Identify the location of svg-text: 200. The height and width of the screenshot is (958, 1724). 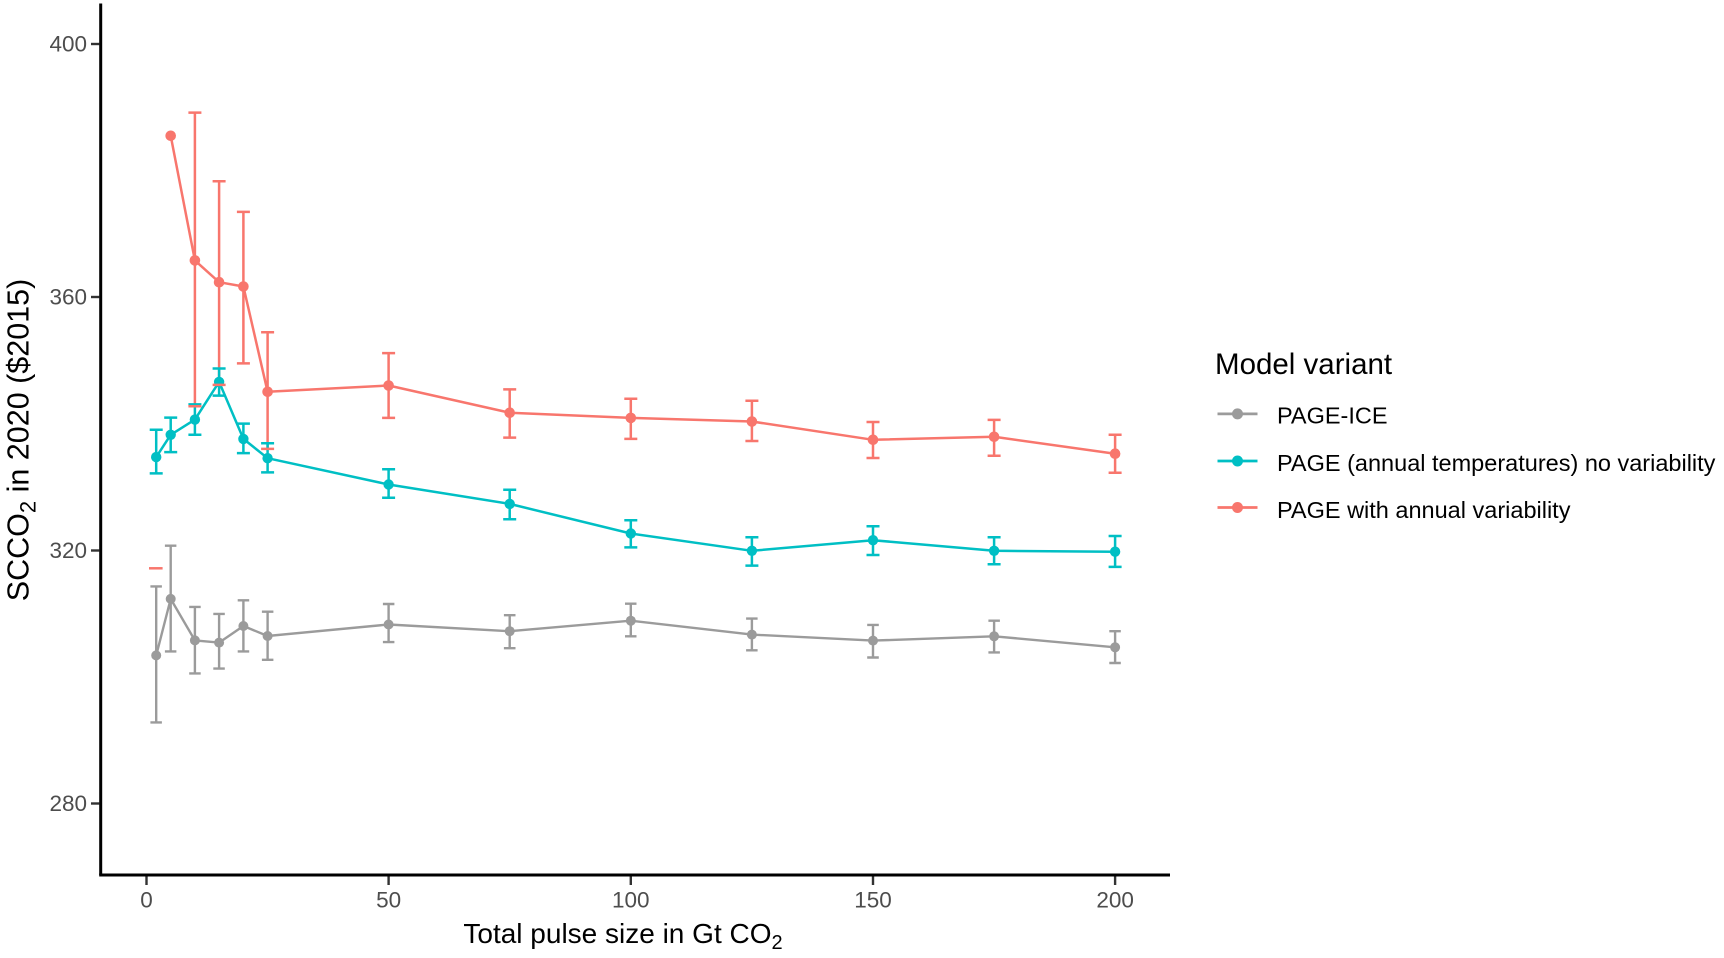
(1115, 900).